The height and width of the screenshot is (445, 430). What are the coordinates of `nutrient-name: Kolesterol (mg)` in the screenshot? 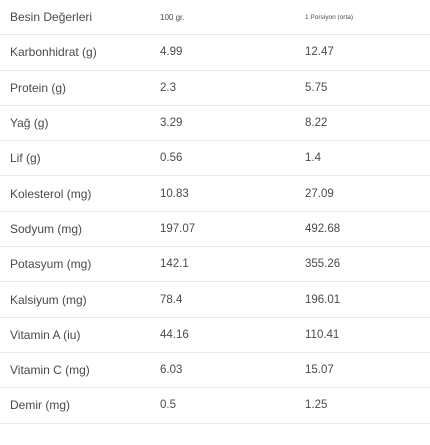 It's located at (76, 193).